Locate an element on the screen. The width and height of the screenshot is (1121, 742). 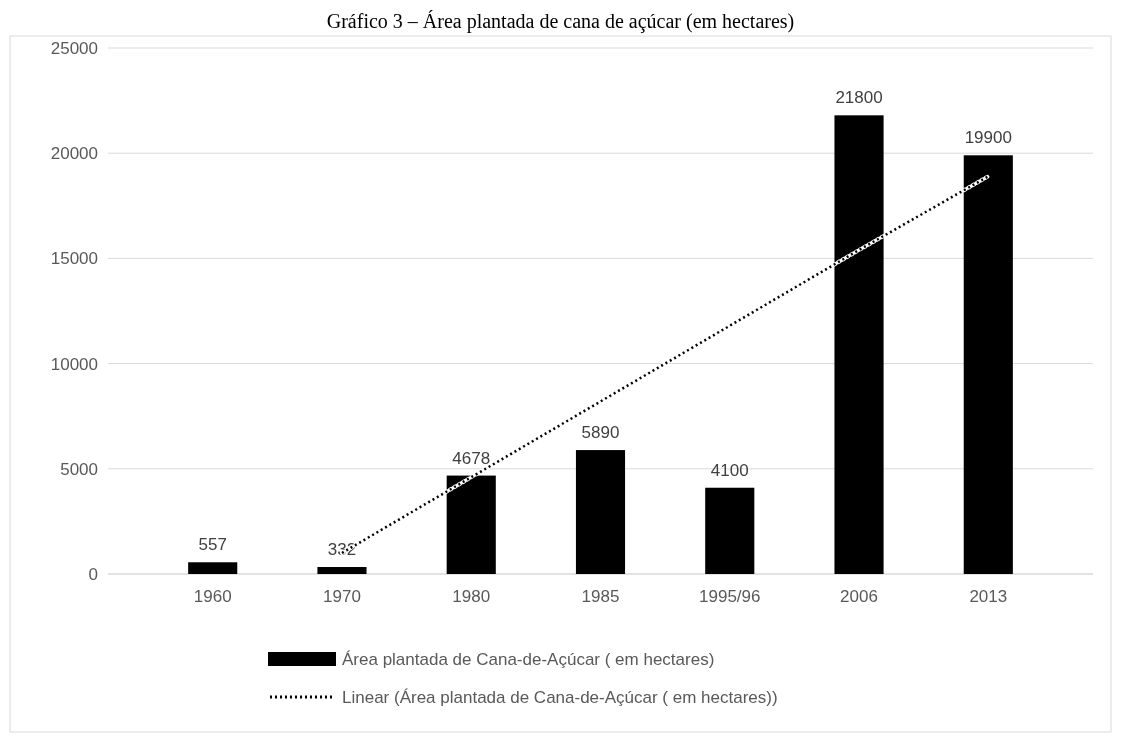
y-tick-label: 5000 is located at coordinates (79, 469).